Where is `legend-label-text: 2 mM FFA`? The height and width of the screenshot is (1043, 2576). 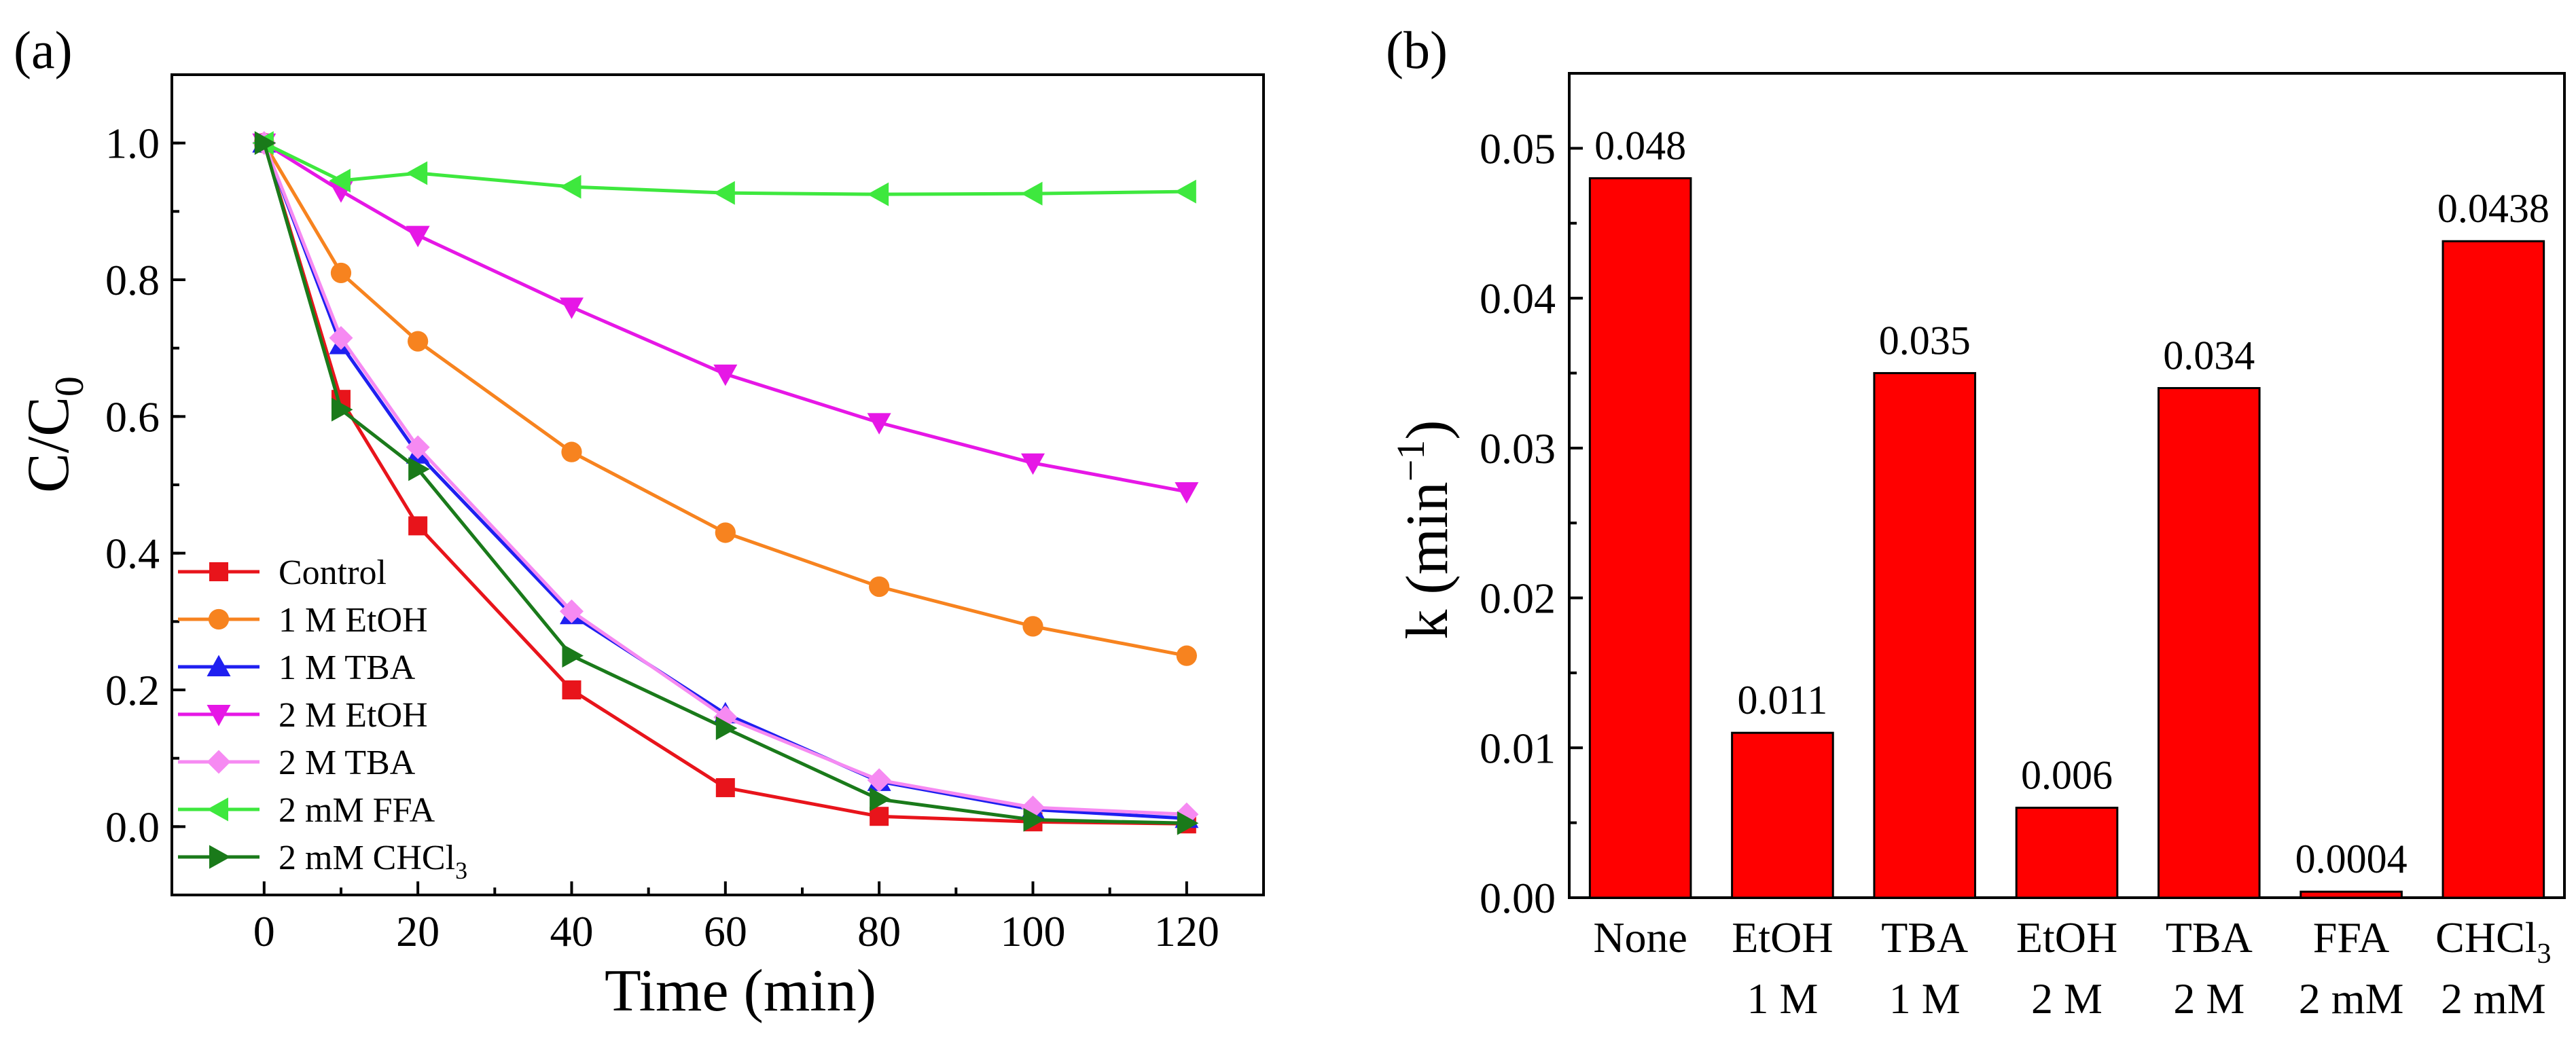
legend-label-text: 2 mM FFA is located at coordinates (357, 811).